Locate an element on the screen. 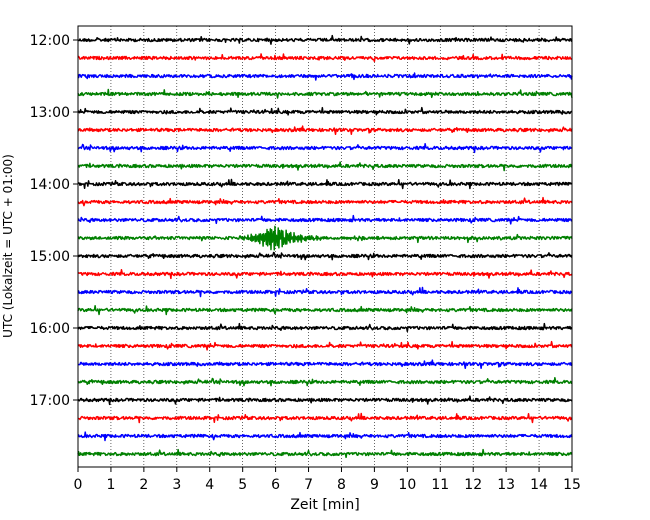  x-axis-label: Zeit [min] is located at coordinates (324, 505).